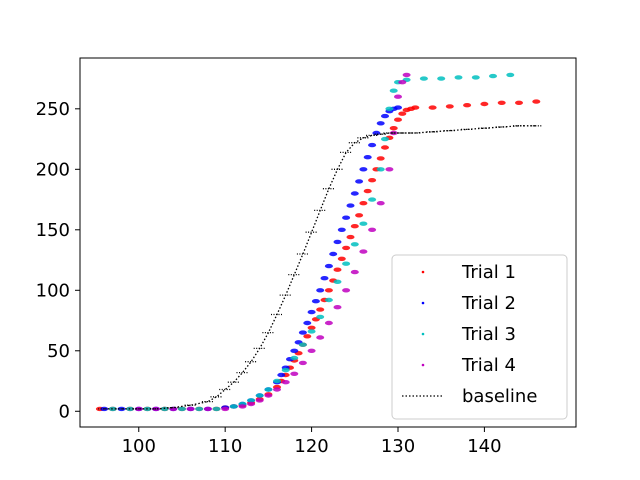  I want to click on y-tick-label: 150, so click(53, 230).